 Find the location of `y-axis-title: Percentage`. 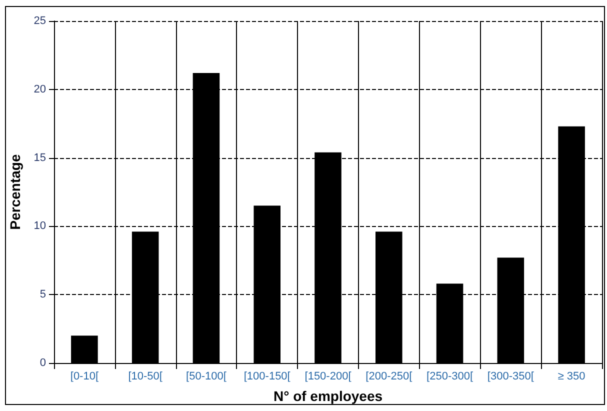

y-axis-title: Percentage is located at coordinates (15, 192).